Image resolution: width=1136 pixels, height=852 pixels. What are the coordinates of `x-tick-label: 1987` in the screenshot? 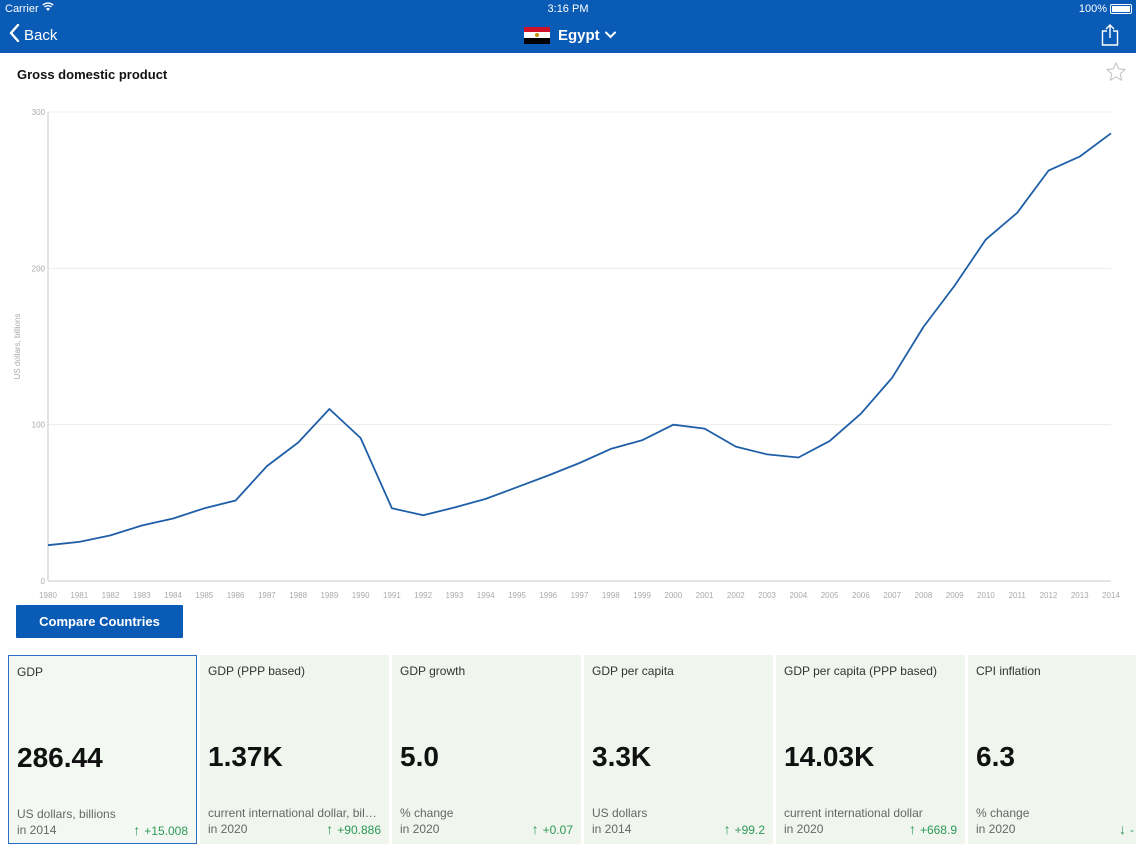 It's located at (267, 595).